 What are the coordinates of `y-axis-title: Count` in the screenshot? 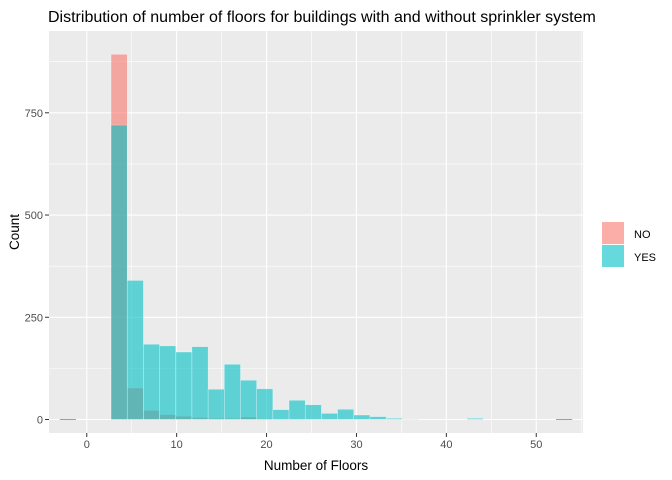 It's located at (14, 232).